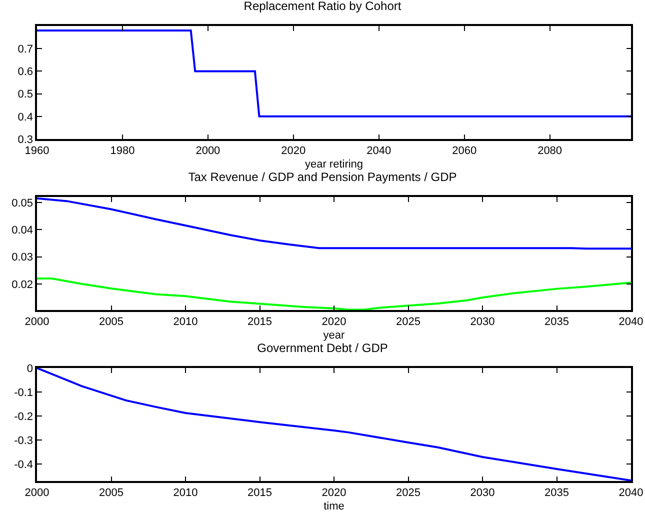 The width and height of the screenshot is (645, 514). Describe the element at coordinates (37, 150) in the screenshot. I see `x-tick-label: 1960` at that location.